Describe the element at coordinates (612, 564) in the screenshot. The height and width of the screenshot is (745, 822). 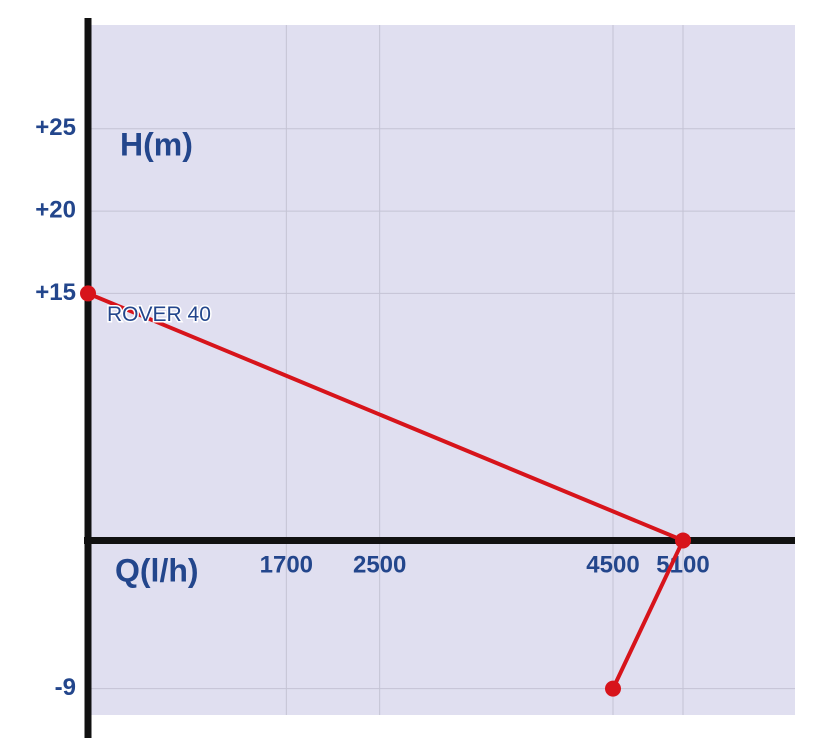
I see `x-tick-label: 4500` at that location.